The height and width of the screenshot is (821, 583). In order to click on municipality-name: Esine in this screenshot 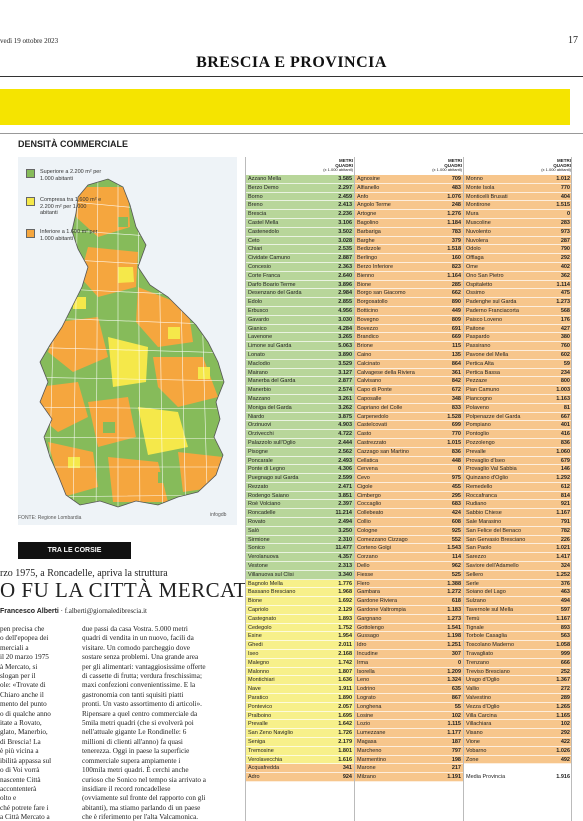, I will do `click(255, 636)`.